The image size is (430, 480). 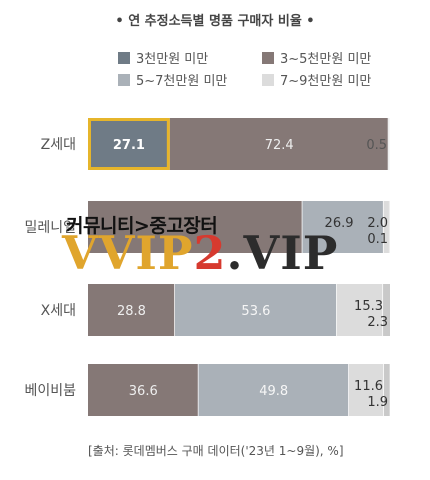 What do you see at coordinates (58, 145) in the screenshot?
I see `category-label: Z세대` at bounding box center [58, 145].